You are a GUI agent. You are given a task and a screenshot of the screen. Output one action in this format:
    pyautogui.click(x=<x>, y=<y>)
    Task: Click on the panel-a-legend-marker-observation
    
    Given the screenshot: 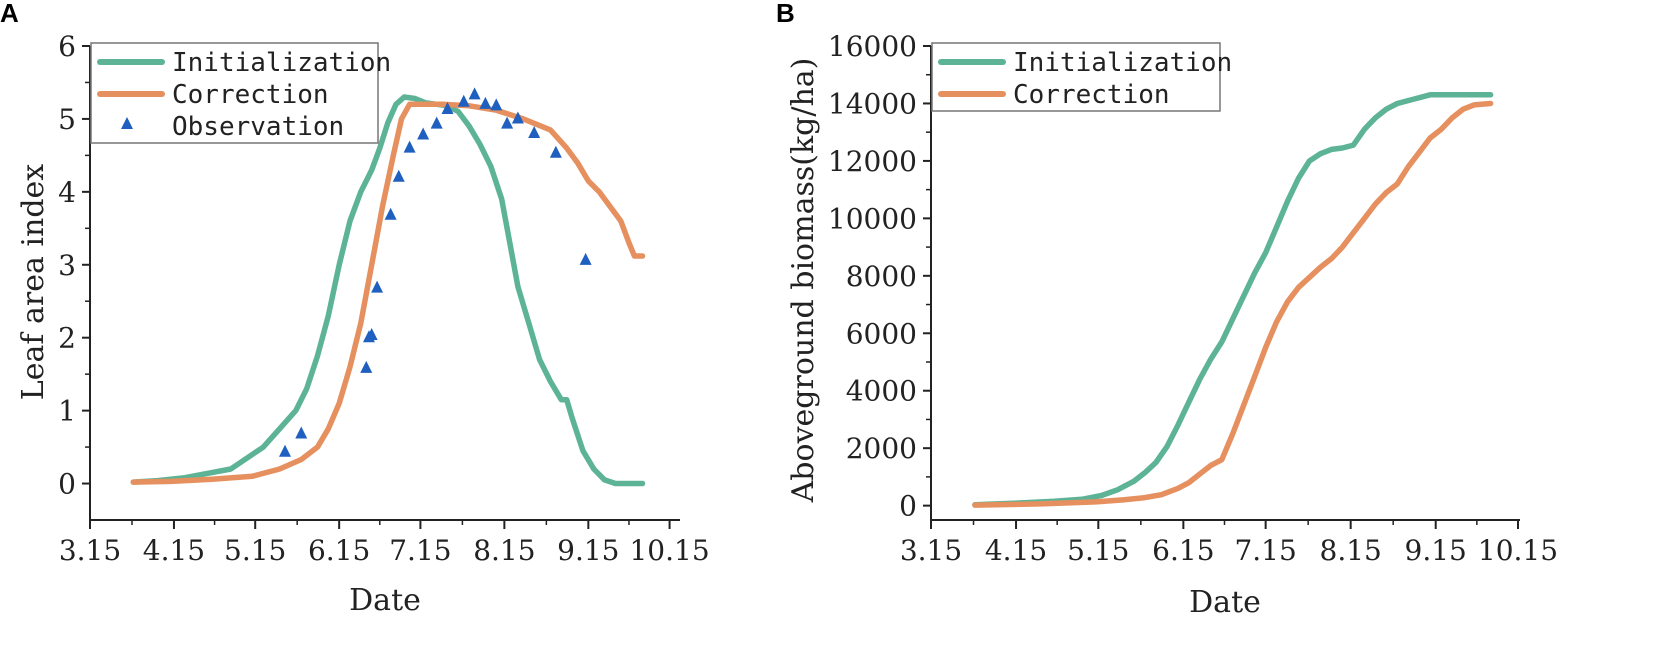 What is the action you would take?
    pyautogui.click(x=127, y=123)
    